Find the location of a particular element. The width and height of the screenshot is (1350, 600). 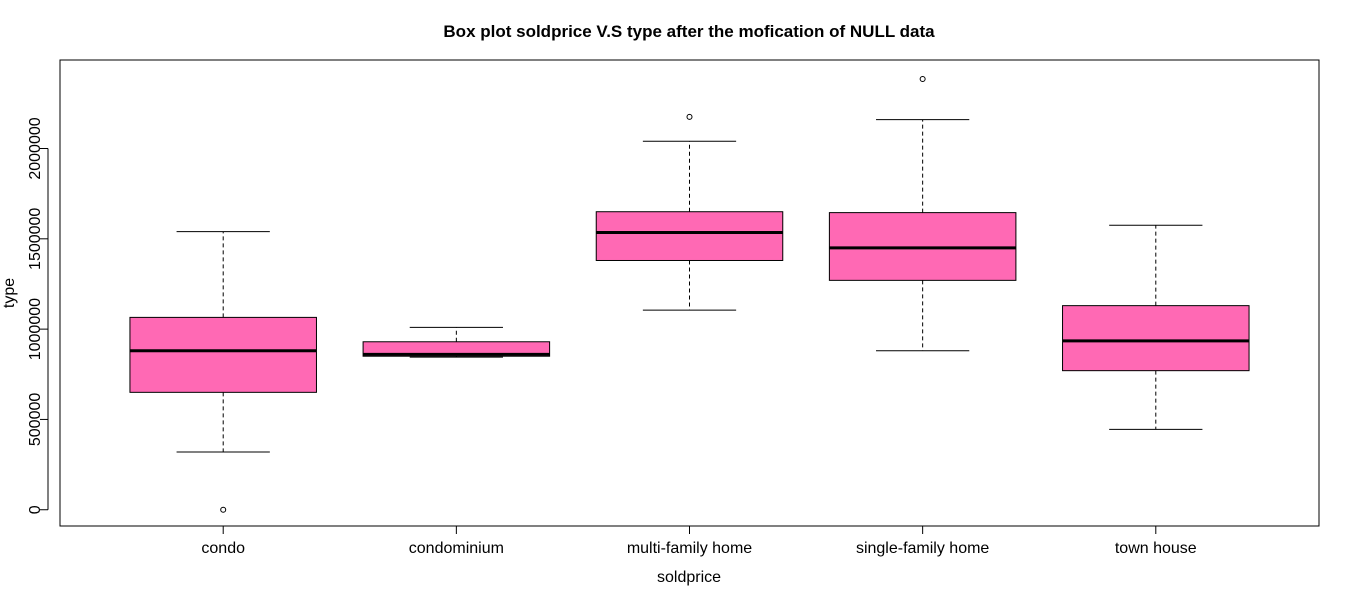

x-tick-label: multi-family home is located at coordinates (689, 548).